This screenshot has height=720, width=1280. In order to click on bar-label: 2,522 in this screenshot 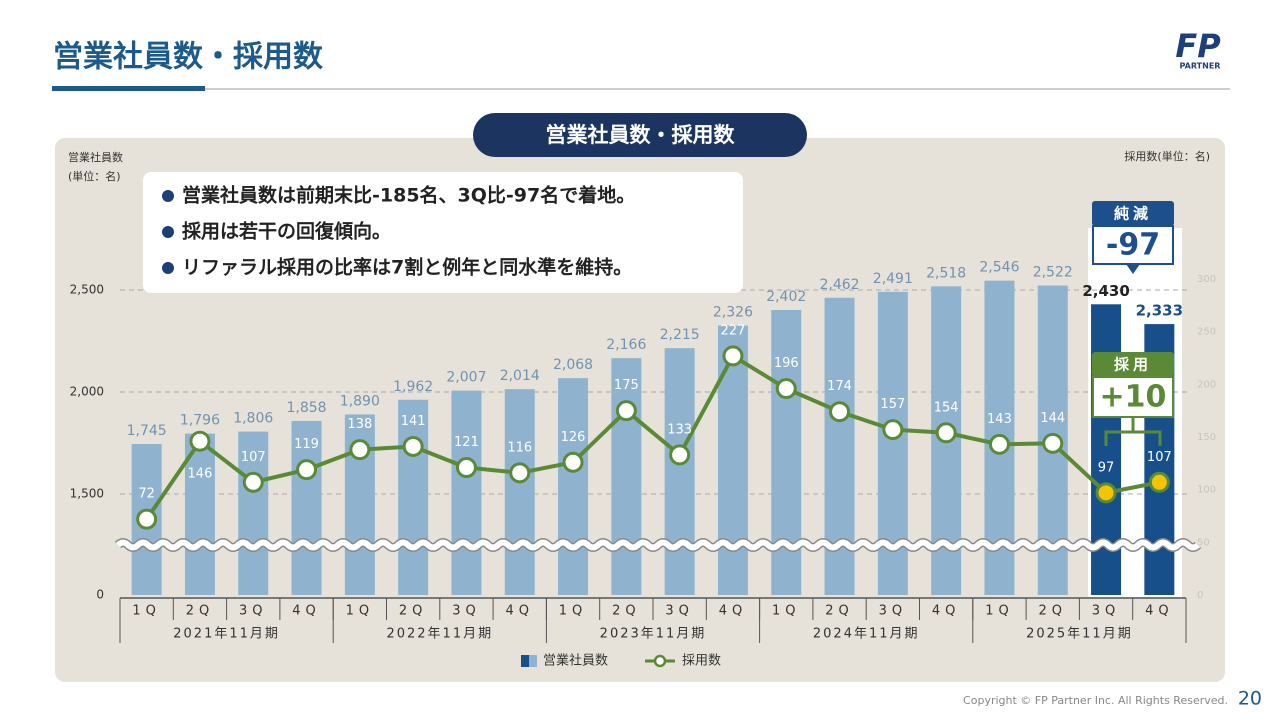, I will do `click(1053, 273)`.